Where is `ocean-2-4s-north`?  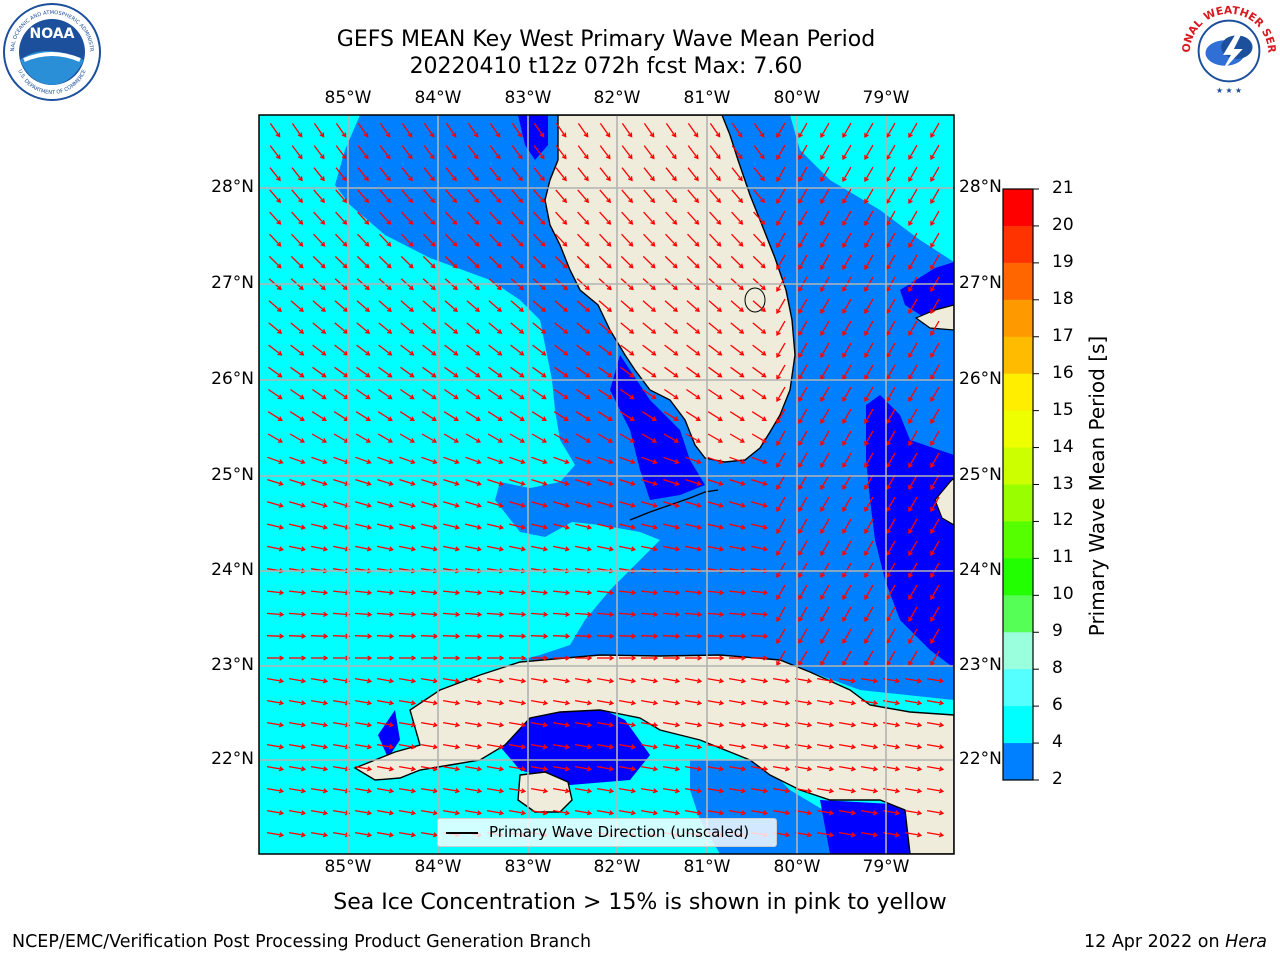
ocean-2-4s-north is located at coordinates (533, 137).